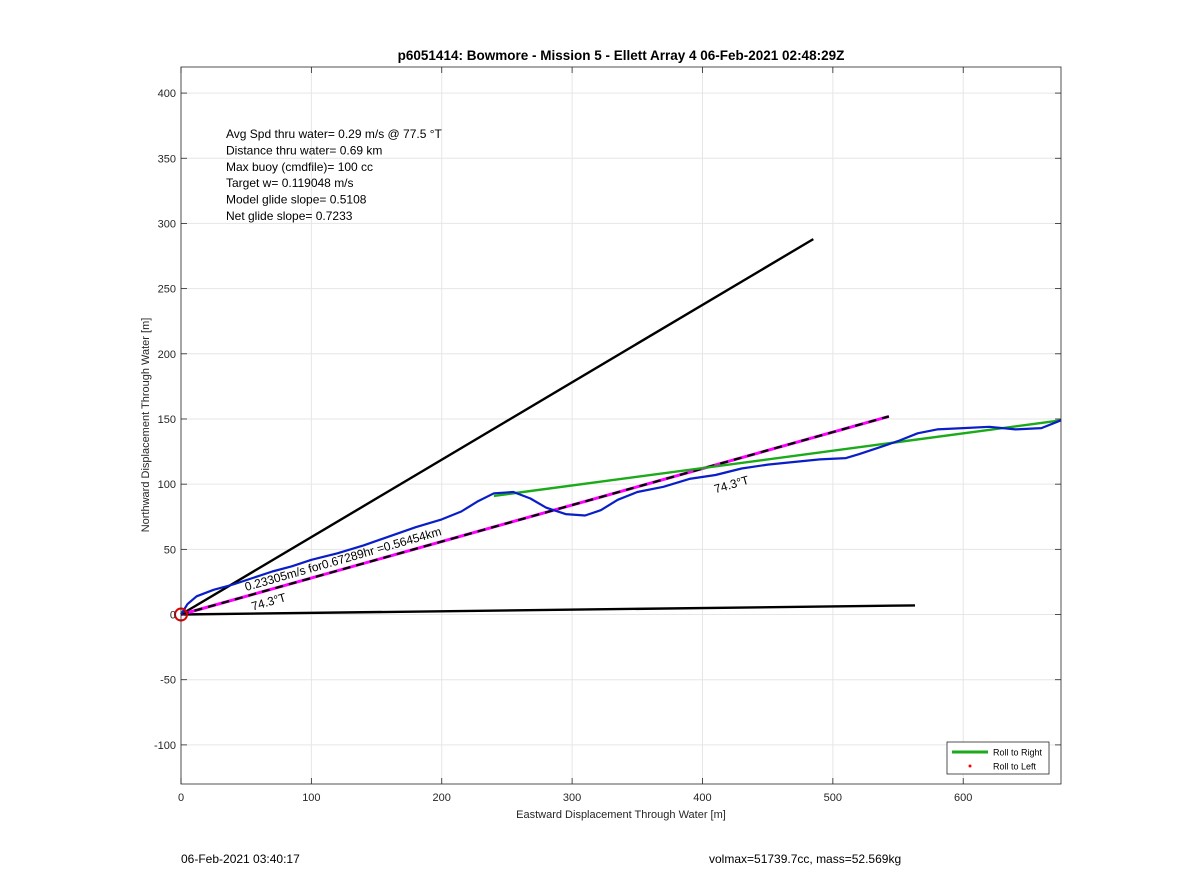 This screenshot has height=885, width=1200. What do you see at coordinates (296, 200) in the screenshot?
I see `info-line: Model glide slope= 0.5108` at bounding box center [296, 200].